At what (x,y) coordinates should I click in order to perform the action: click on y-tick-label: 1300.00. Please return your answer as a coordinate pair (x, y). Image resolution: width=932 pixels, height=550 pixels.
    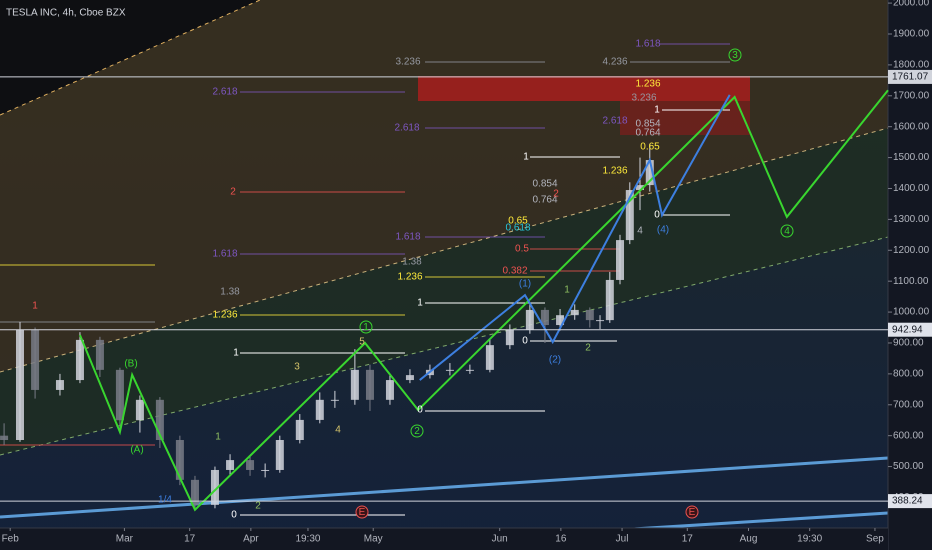
    Looking at the image, I should click on (911, 219).